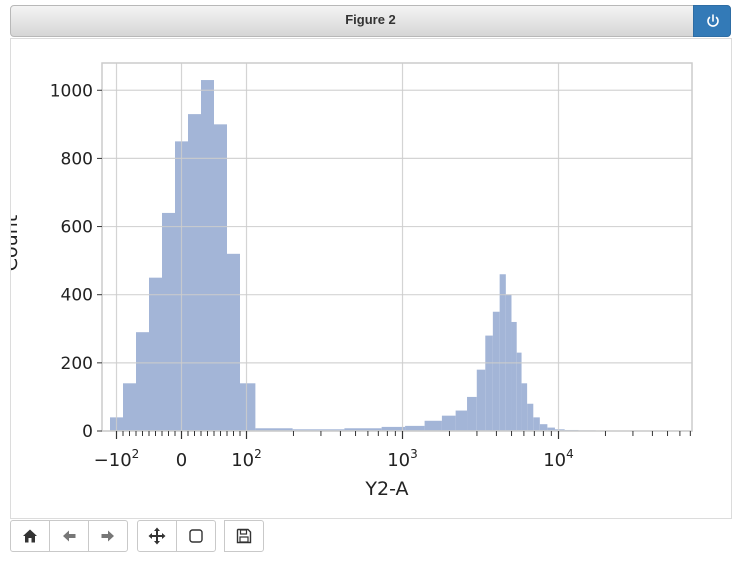 The image size is (740, 562). I want to click on x-tick-label: 10³, so click(402, 459).